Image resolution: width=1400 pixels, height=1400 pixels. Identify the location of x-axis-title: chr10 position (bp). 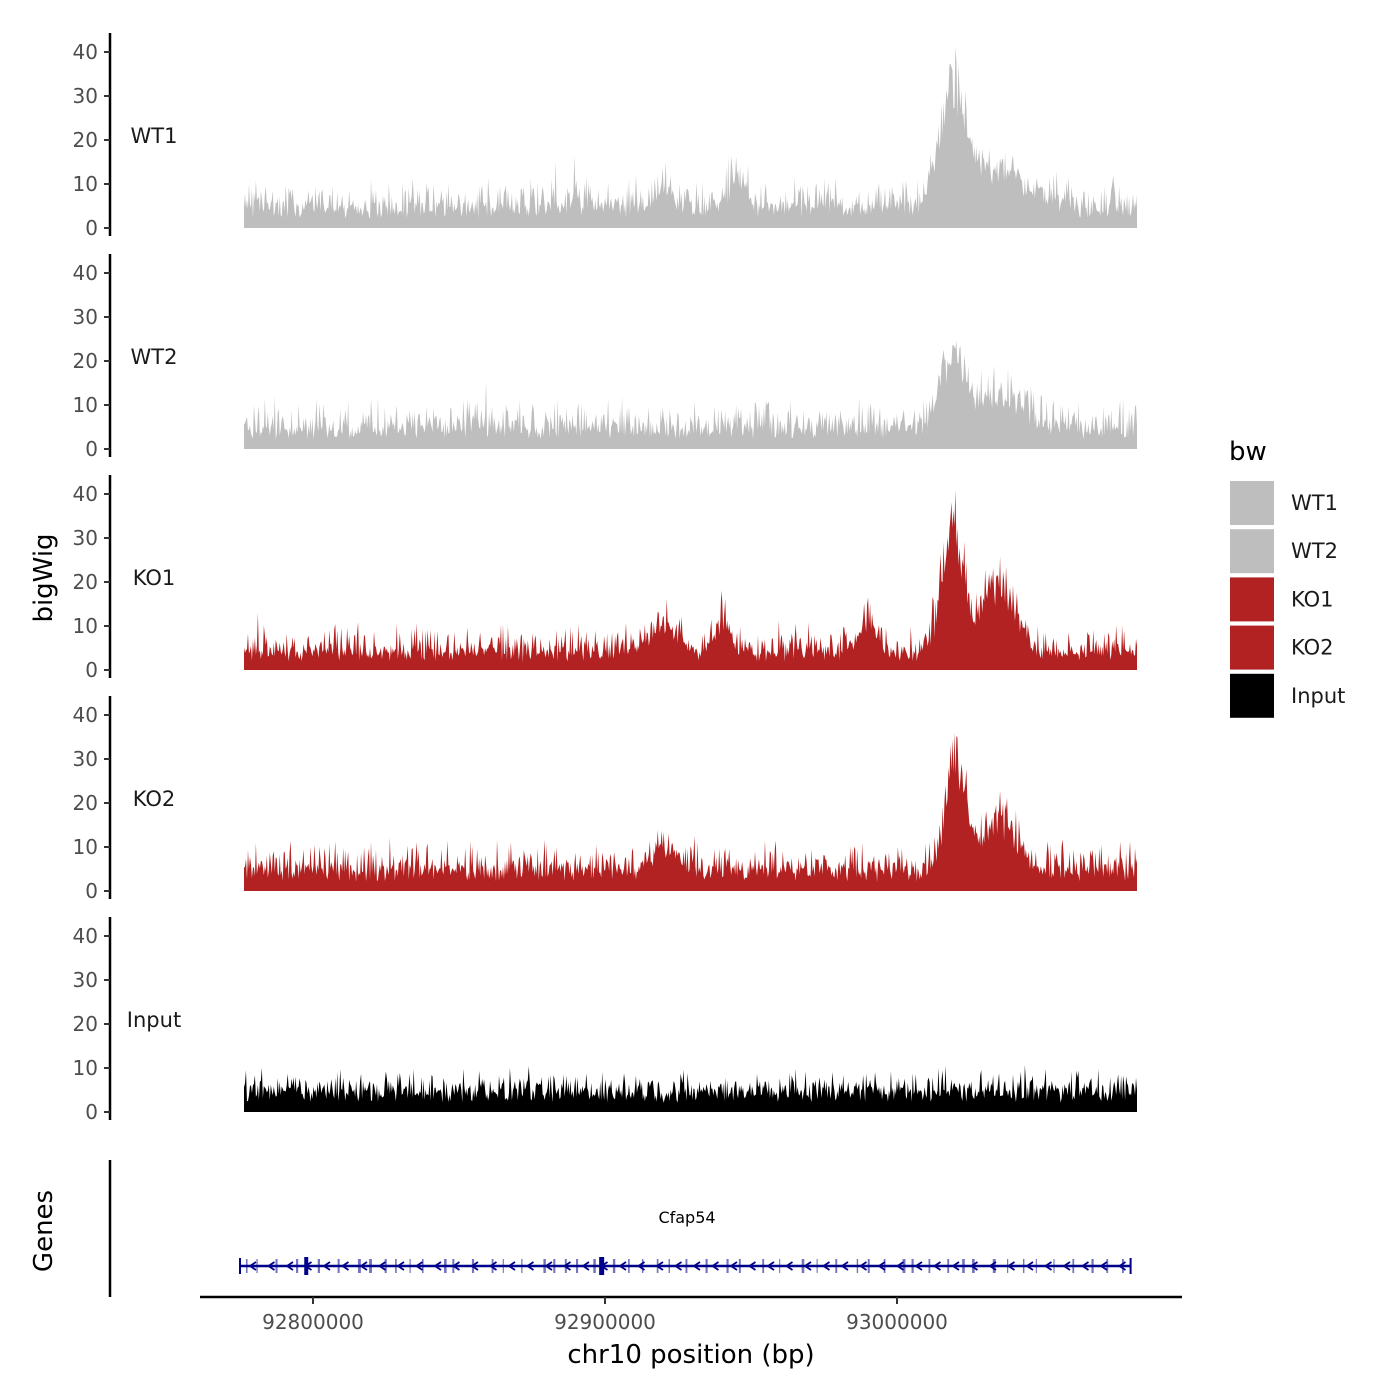
(690, 1355).